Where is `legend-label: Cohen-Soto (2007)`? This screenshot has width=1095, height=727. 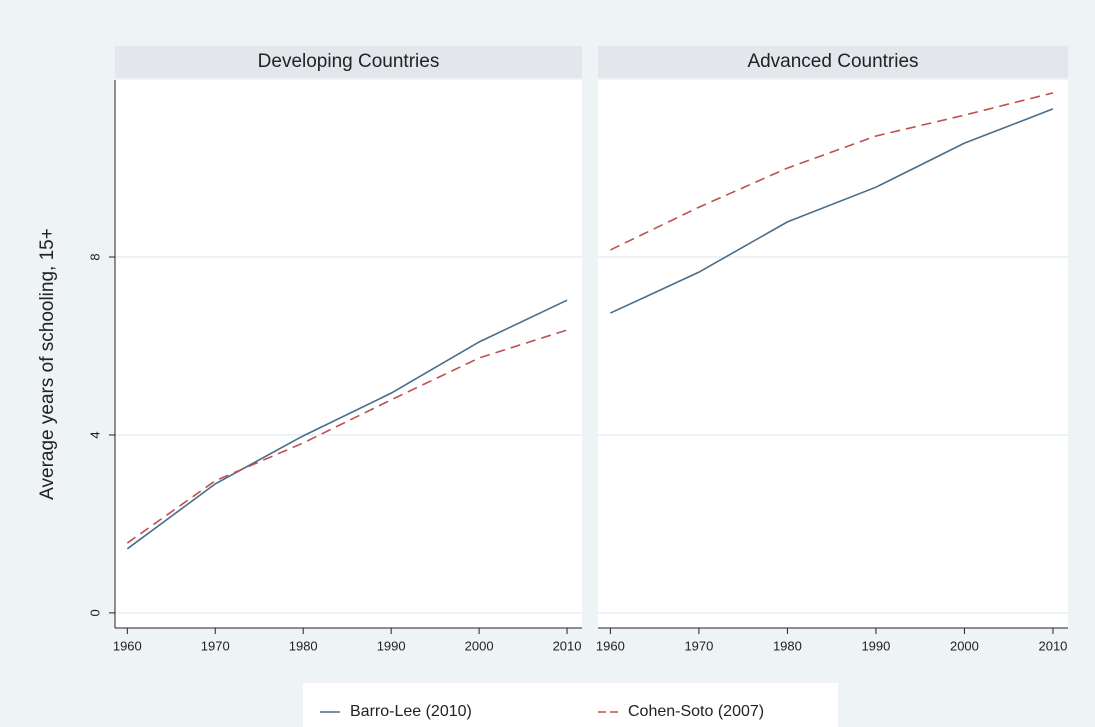
legend-label: Cohen-Soto (2007) is located at coordinates (696, 711).